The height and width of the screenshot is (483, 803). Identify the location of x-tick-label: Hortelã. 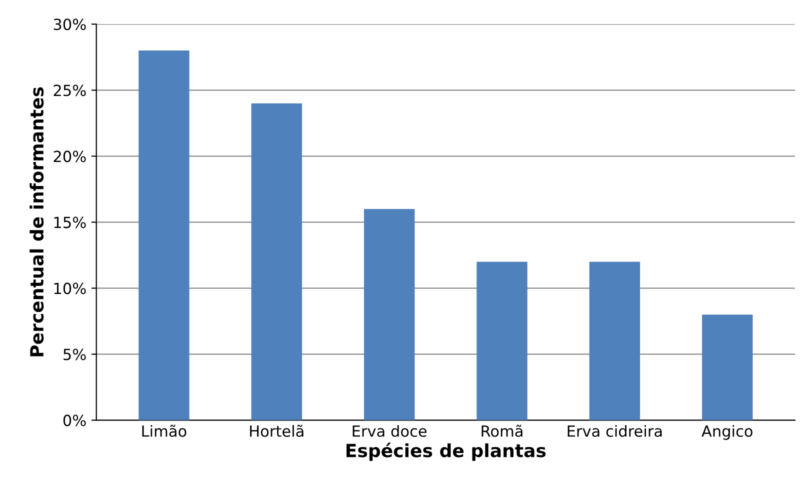
(277, 430).